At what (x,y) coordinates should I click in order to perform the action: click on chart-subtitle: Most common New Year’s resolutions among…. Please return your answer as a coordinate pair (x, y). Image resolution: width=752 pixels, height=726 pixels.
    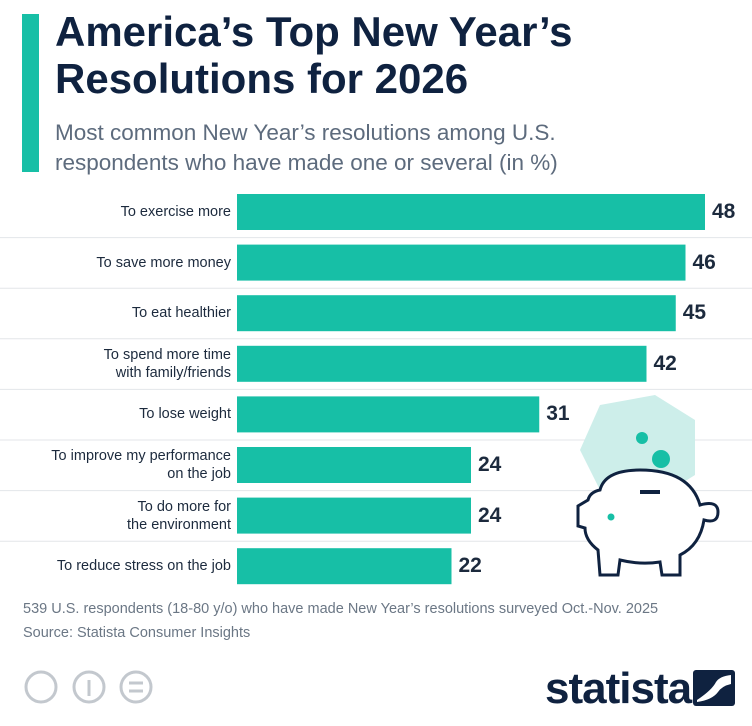
    Looking at the image, I should click on (306, 147).